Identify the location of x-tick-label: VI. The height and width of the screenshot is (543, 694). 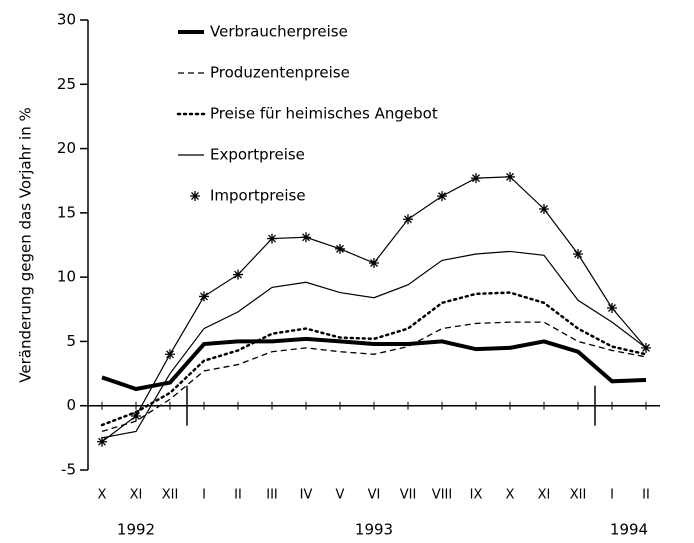
(374, 495).